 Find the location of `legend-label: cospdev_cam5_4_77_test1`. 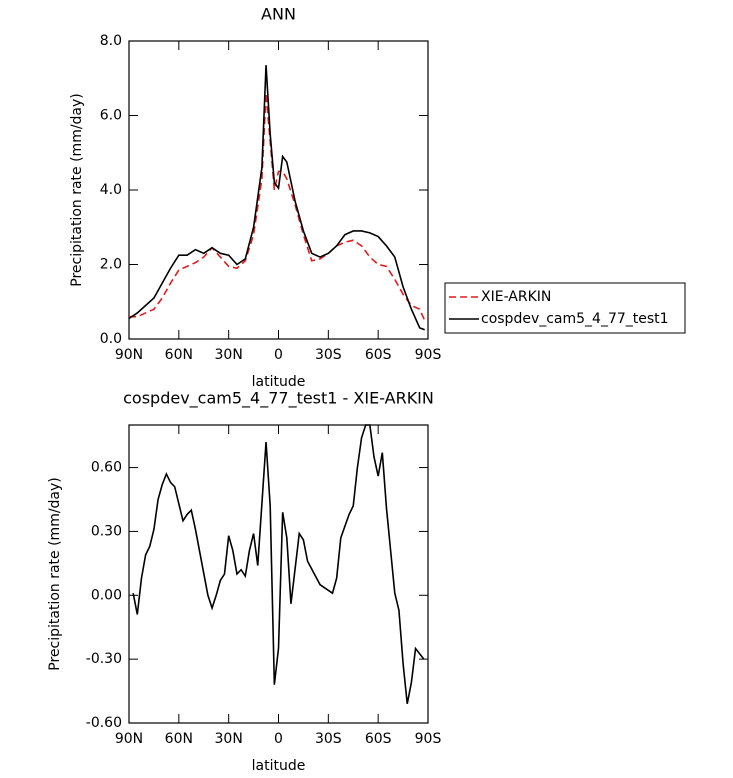

legend-label: cospdev_cam5_4_77_test1 is located at coordinates (575, 319).